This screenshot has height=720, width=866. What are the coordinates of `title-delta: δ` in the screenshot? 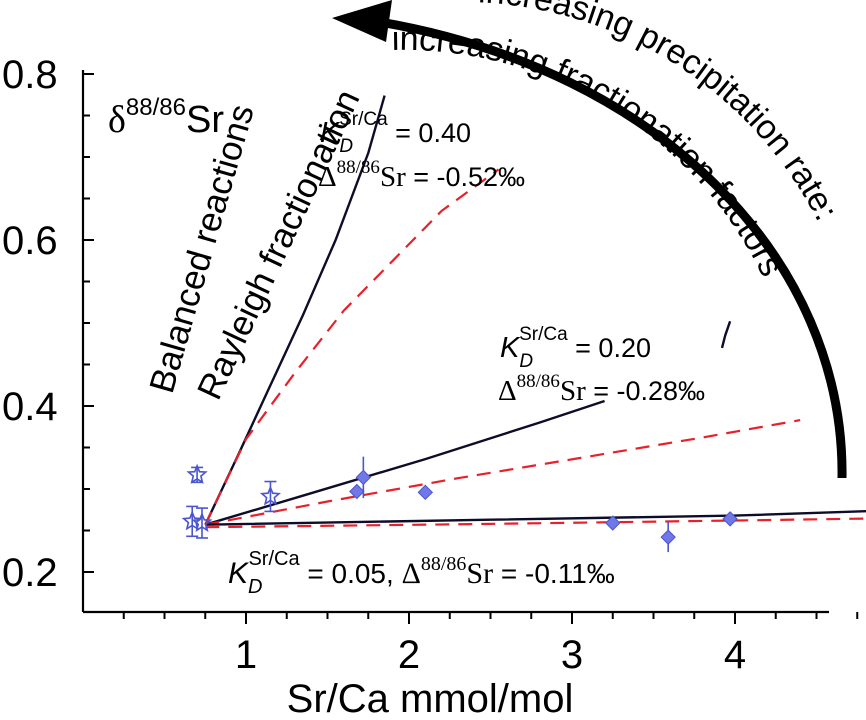 It's located at (117, 120).